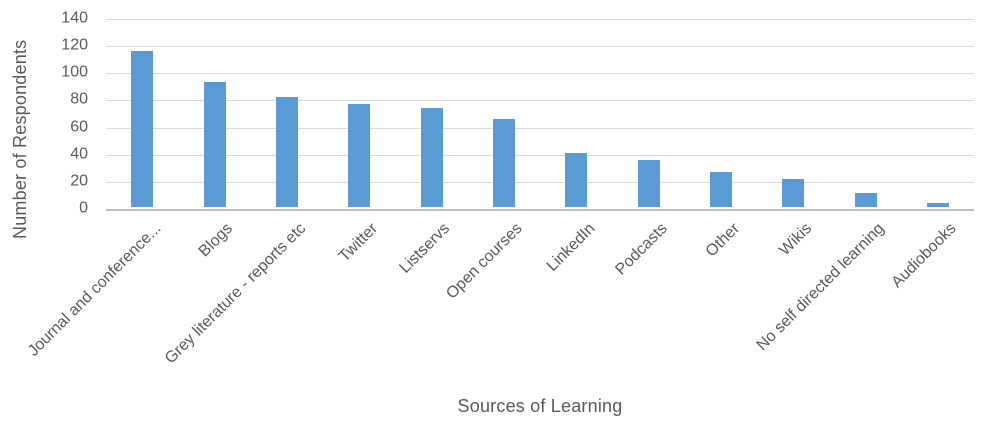  Describe the element at coordinates (924, 256) in the screenshot. I see `x-category-label: Audiobooks` at that location.